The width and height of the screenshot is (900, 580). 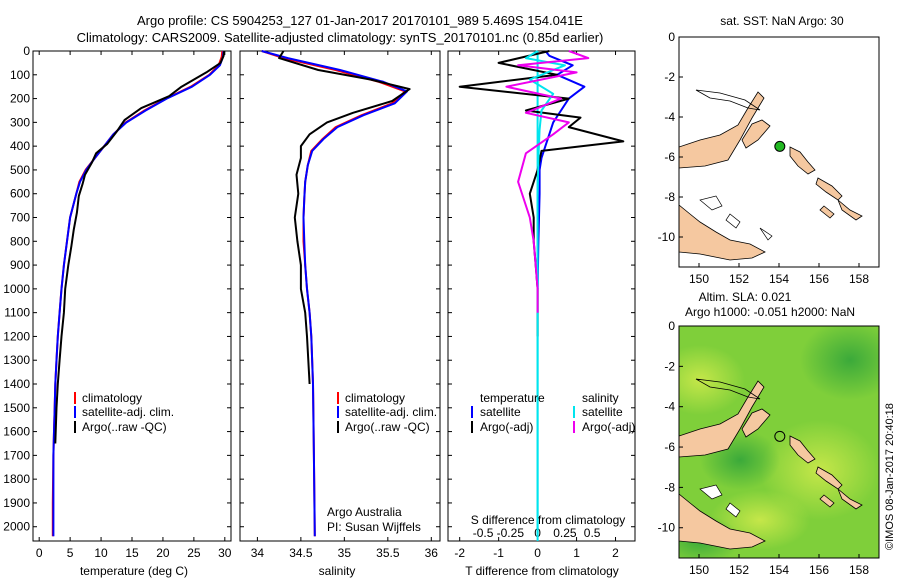 I want to click on y-tick-label: 1200, so click(x=16, y=336).